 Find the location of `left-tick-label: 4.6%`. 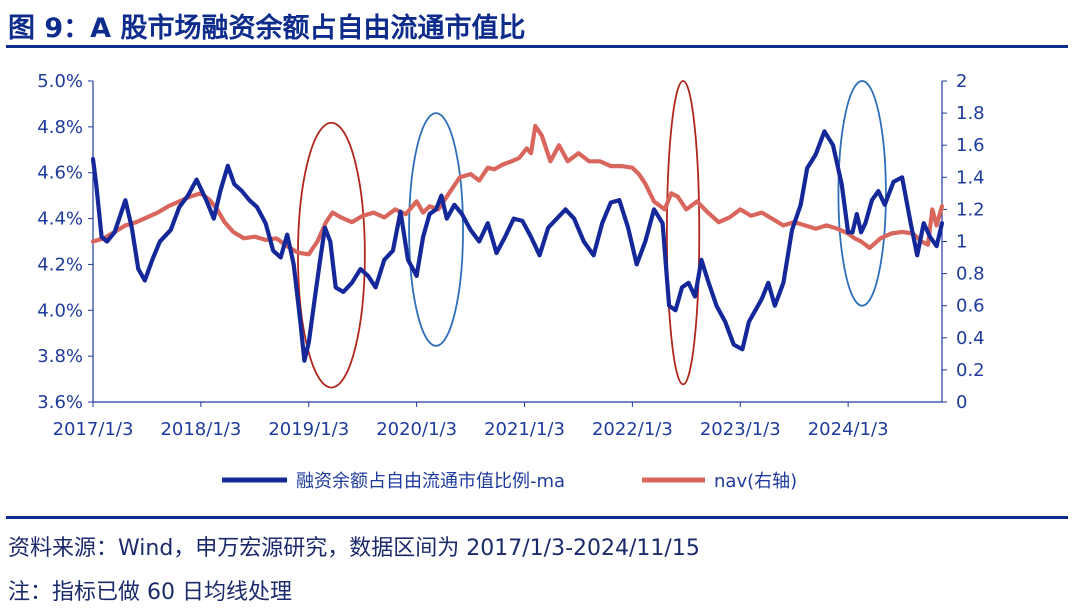

left-tick-label: 4.6% is located at coordinates (60, 173).